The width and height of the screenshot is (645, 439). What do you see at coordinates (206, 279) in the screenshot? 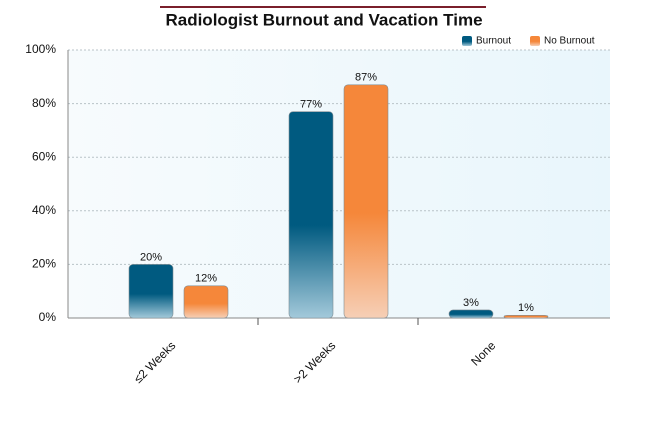
I see `value-label: 12%` at bounding box center [206, 279].